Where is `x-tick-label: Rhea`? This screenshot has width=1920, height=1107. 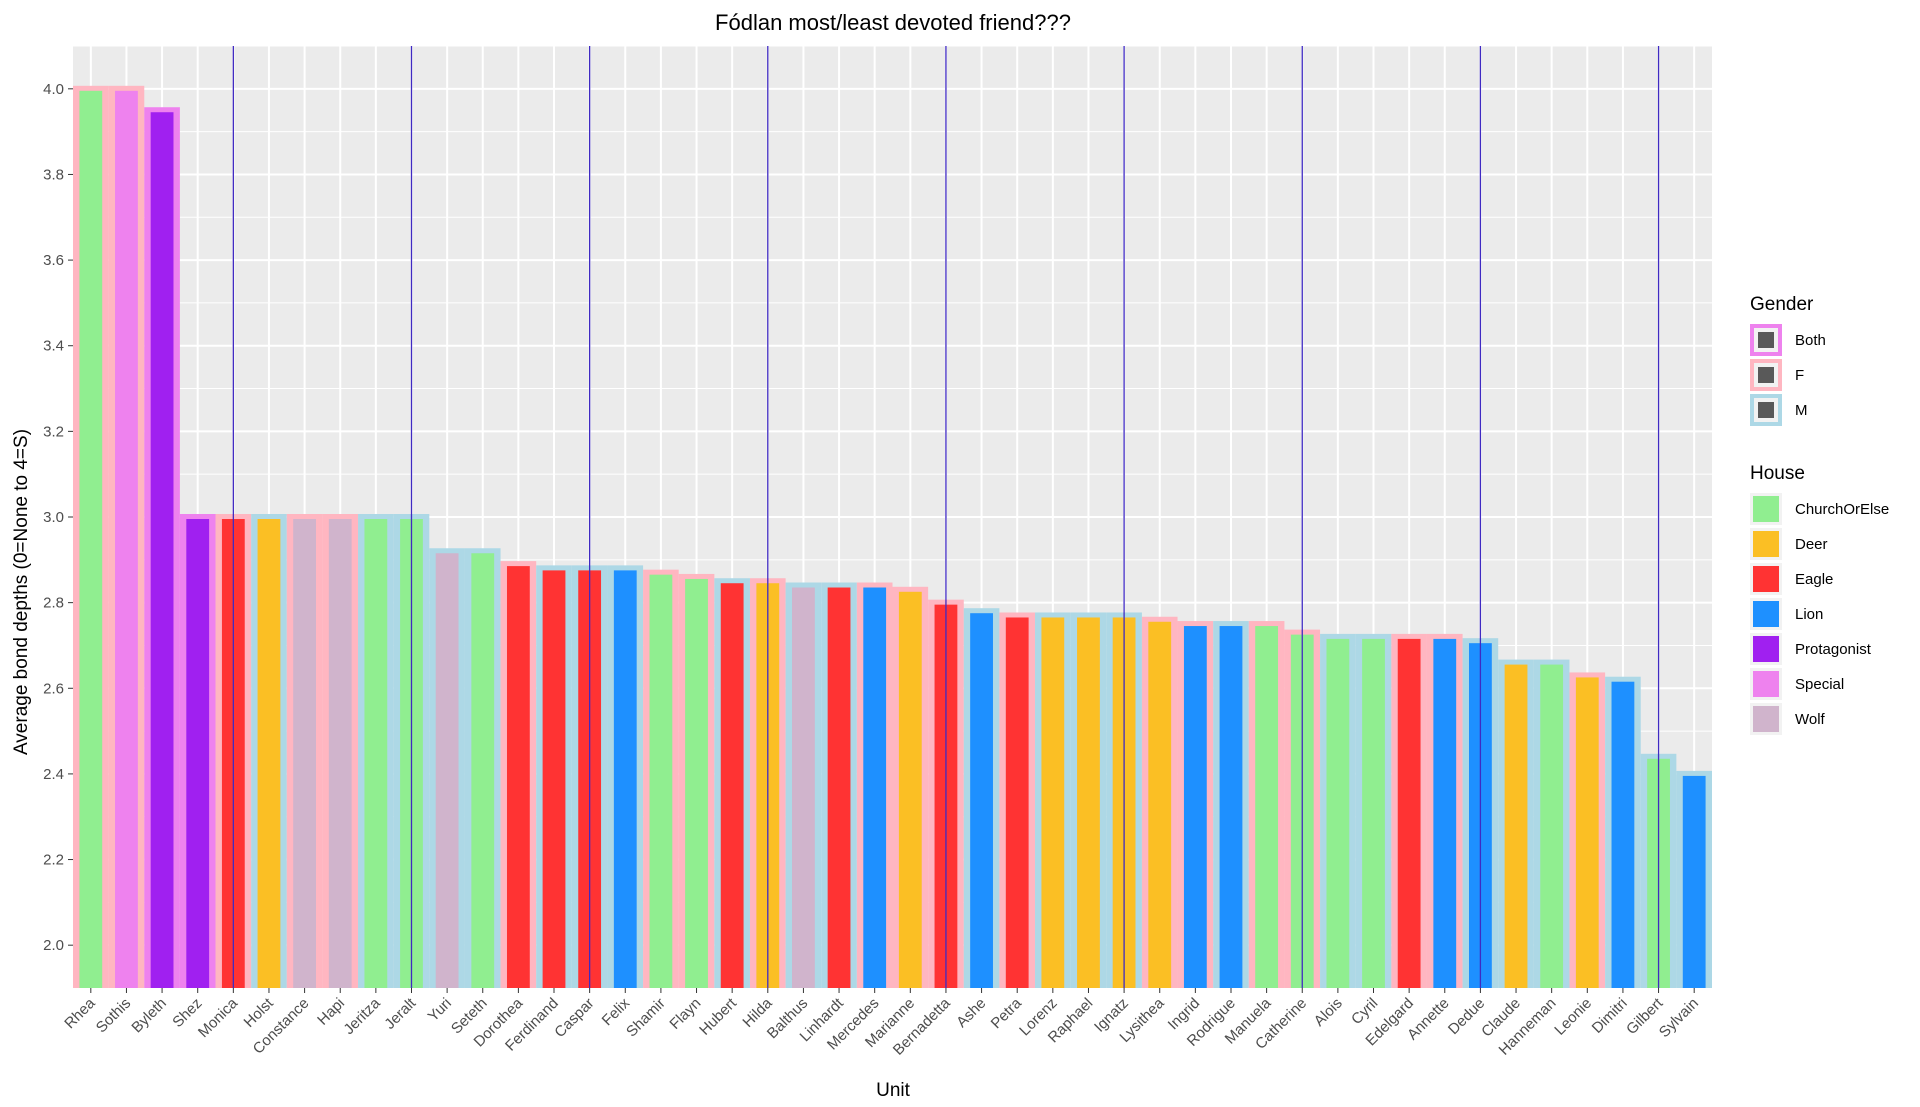 x-tick-label: Rhea is located at coordinates (80, 1013).